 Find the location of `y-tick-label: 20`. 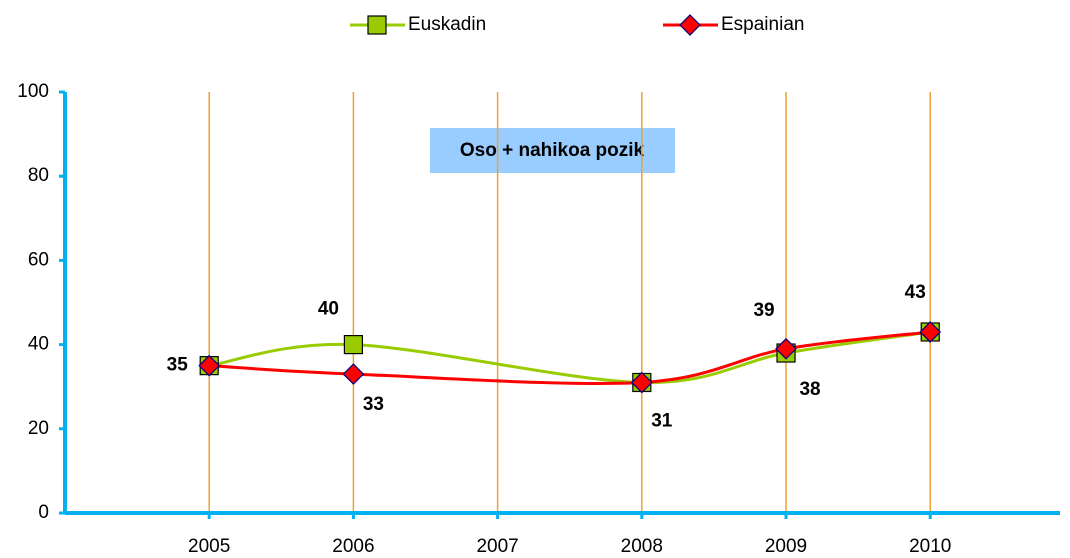

y-tick-label: 20 is located at coordinates (38, 428).